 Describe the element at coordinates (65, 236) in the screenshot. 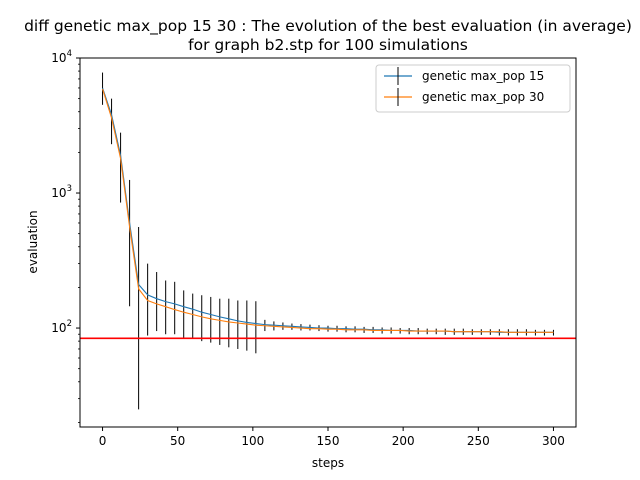

I see `y-axis-ticks: 10² 10³ 10⁴` at that location.